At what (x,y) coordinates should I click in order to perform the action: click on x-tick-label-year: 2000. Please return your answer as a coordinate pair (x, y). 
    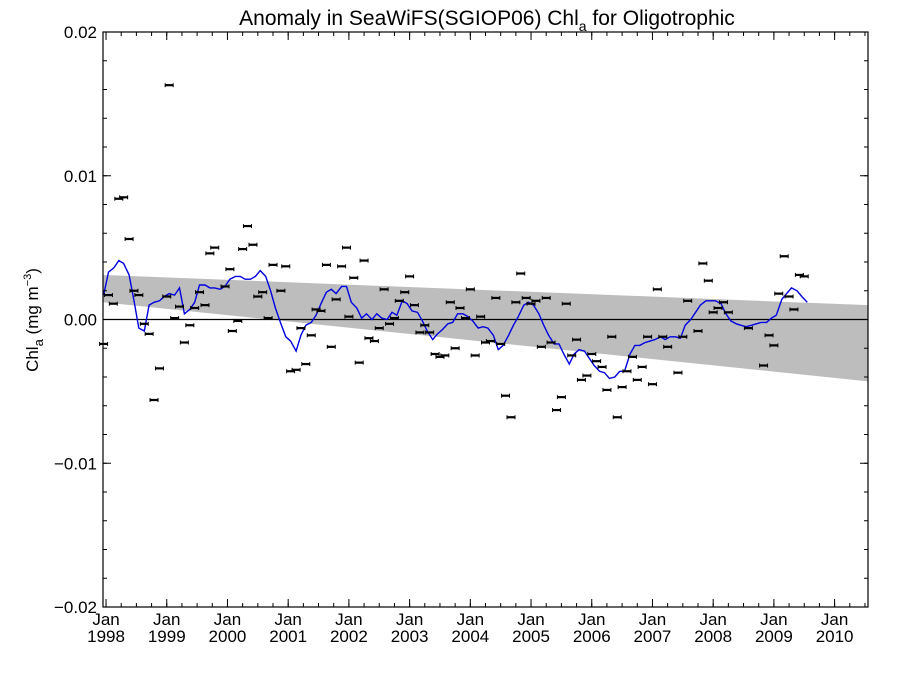
    Looking at the image, I should click on (228, 636).